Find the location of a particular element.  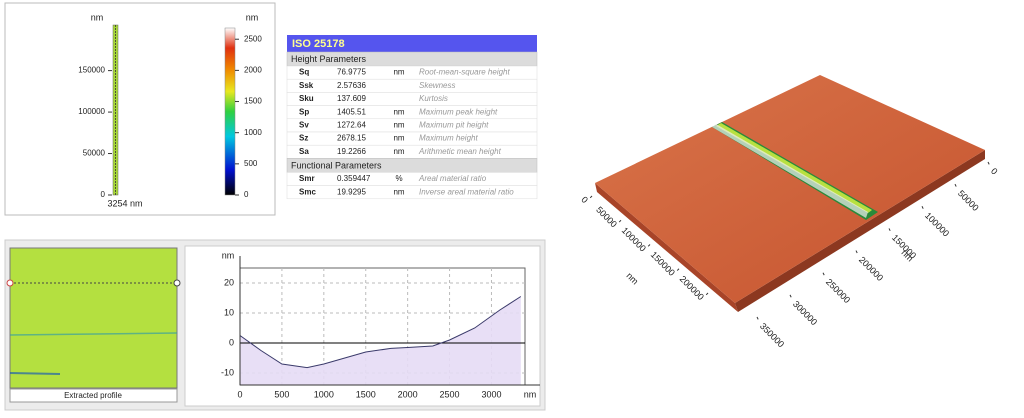

axis-3d-tick-label: 350000 is located at coordinates (772, 335).